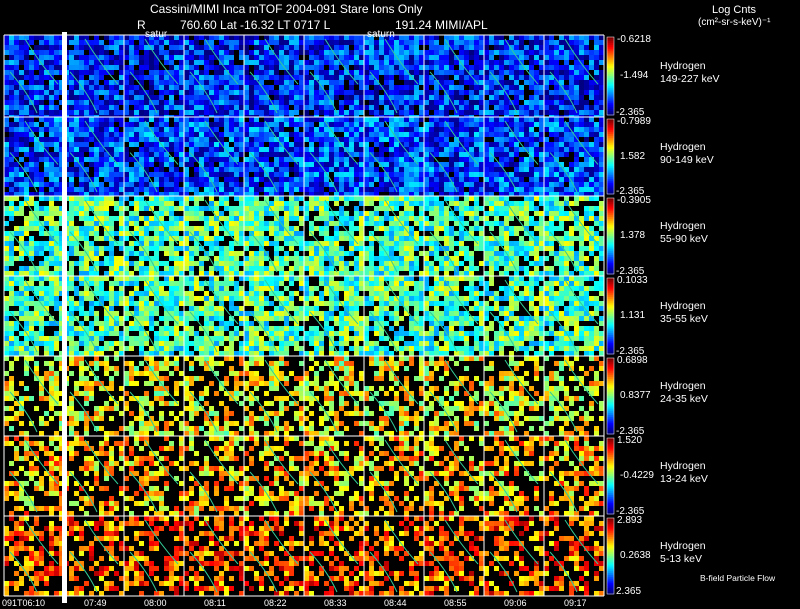  Describe the element at coordinates (95, 603) in the screenshot. I see `time-tick-label: 07:49` at that location.